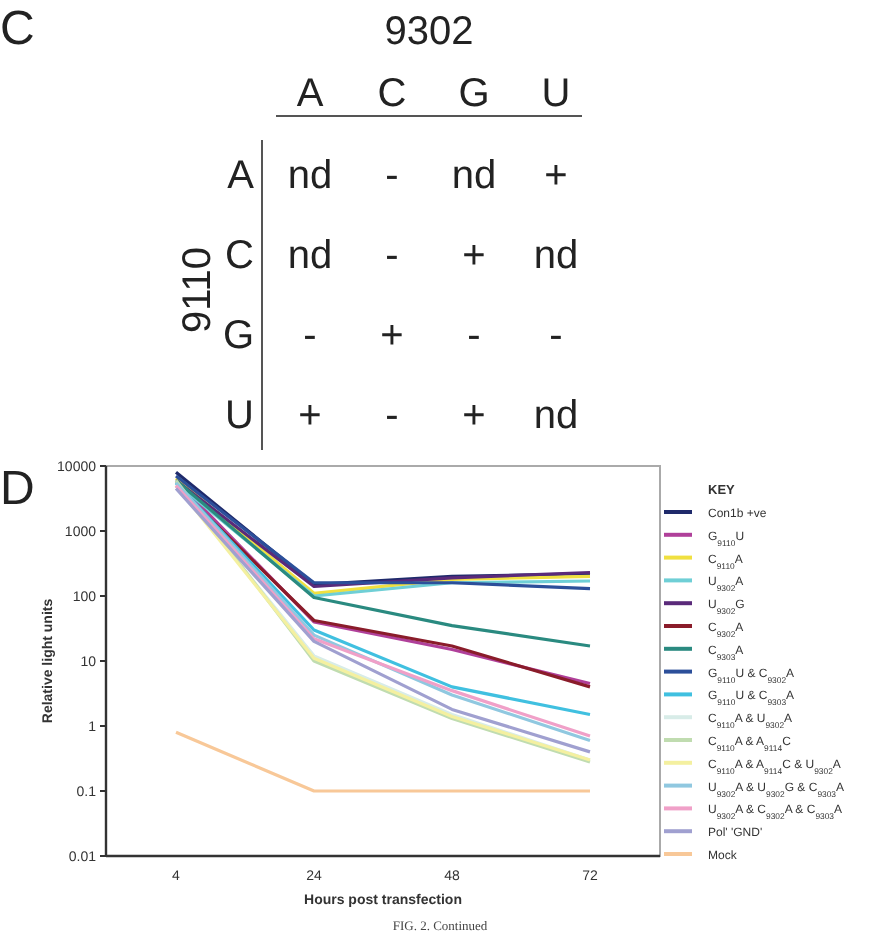 Image resolution: width=878 pixels, height=934 pixels. What do you see at coordinates (239, 256) in the screenshot?
I see `y-tick-label: C` at bounding box center [239, 256].